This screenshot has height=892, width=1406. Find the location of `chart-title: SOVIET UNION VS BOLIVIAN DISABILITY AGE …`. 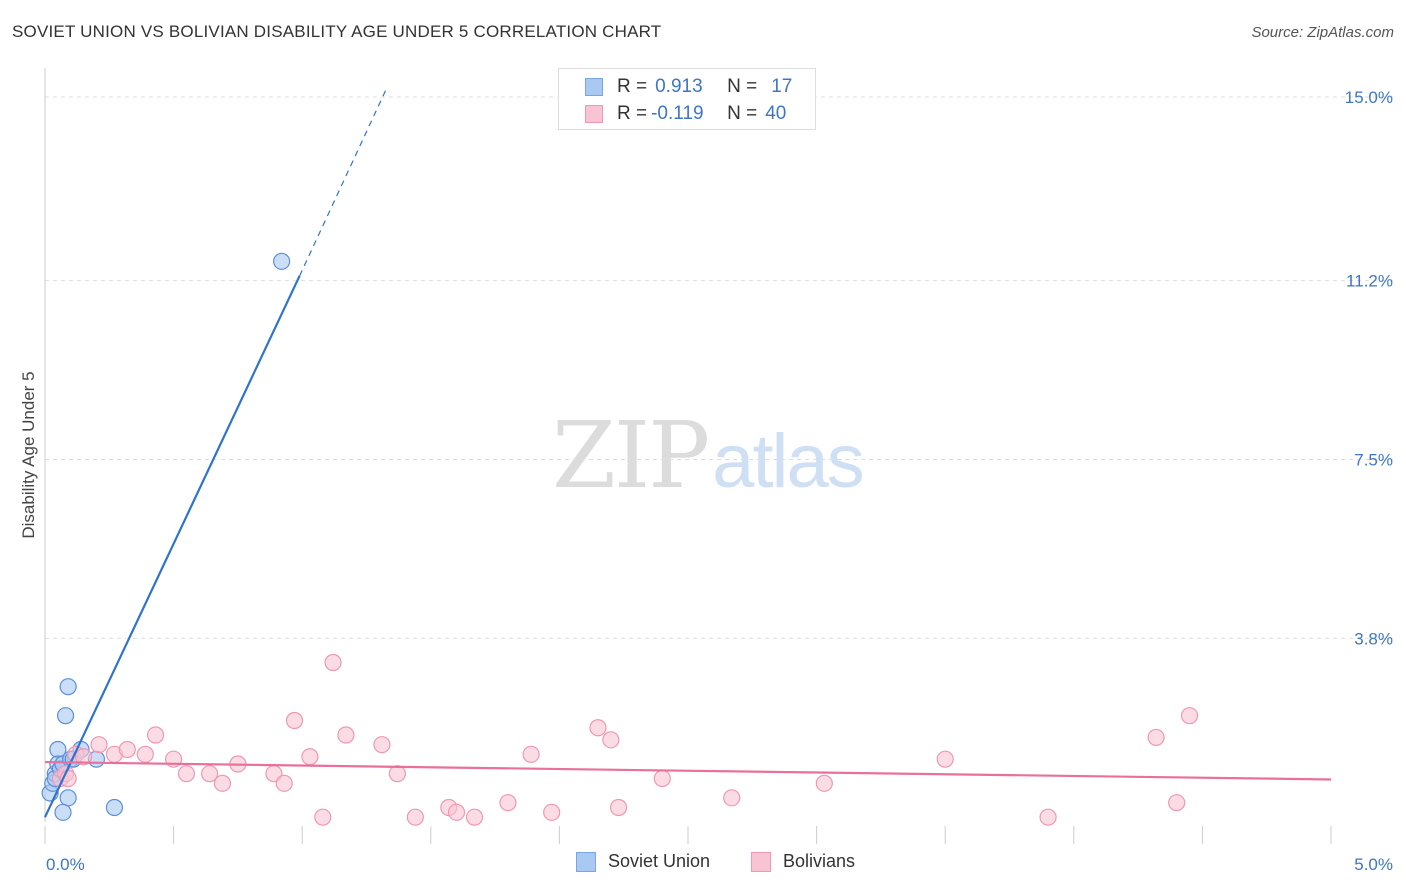

chart-title: SOVIET UNION VS BOLIVIAN DISABILITY AGE … is located at coordinates (337, 31).